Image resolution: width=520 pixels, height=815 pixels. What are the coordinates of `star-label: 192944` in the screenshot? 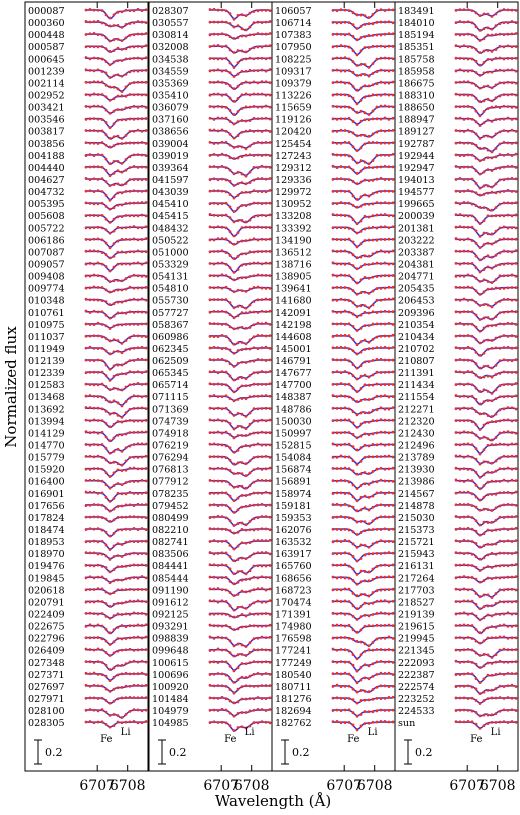 It's located at (416, 156).